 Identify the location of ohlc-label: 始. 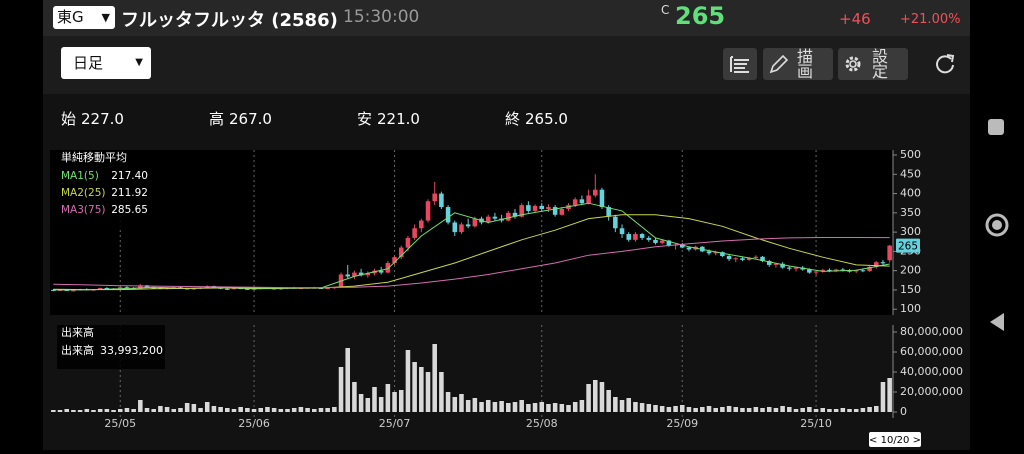
(69, 119).